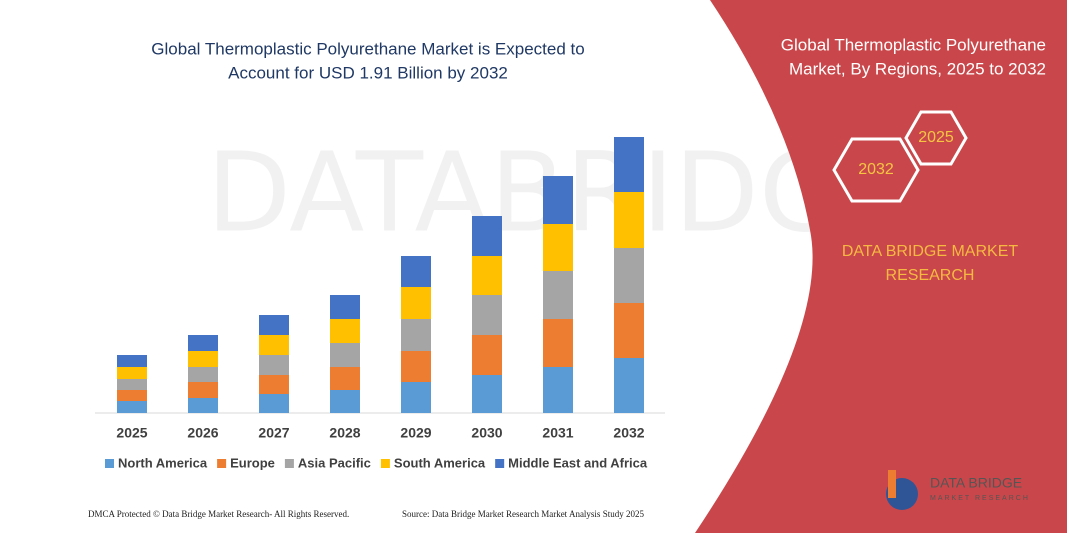  What do you see at coordinates (334, 462) in the screenshot?
I see `legend-label: Asia Pacific` at bounding box center [334, 462].